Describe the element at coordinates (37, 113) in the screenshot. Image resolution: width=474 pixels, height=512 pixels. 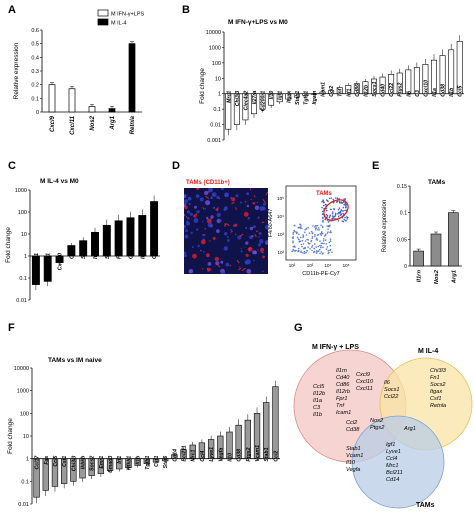
I see `y-tick-label: 0` at that location.